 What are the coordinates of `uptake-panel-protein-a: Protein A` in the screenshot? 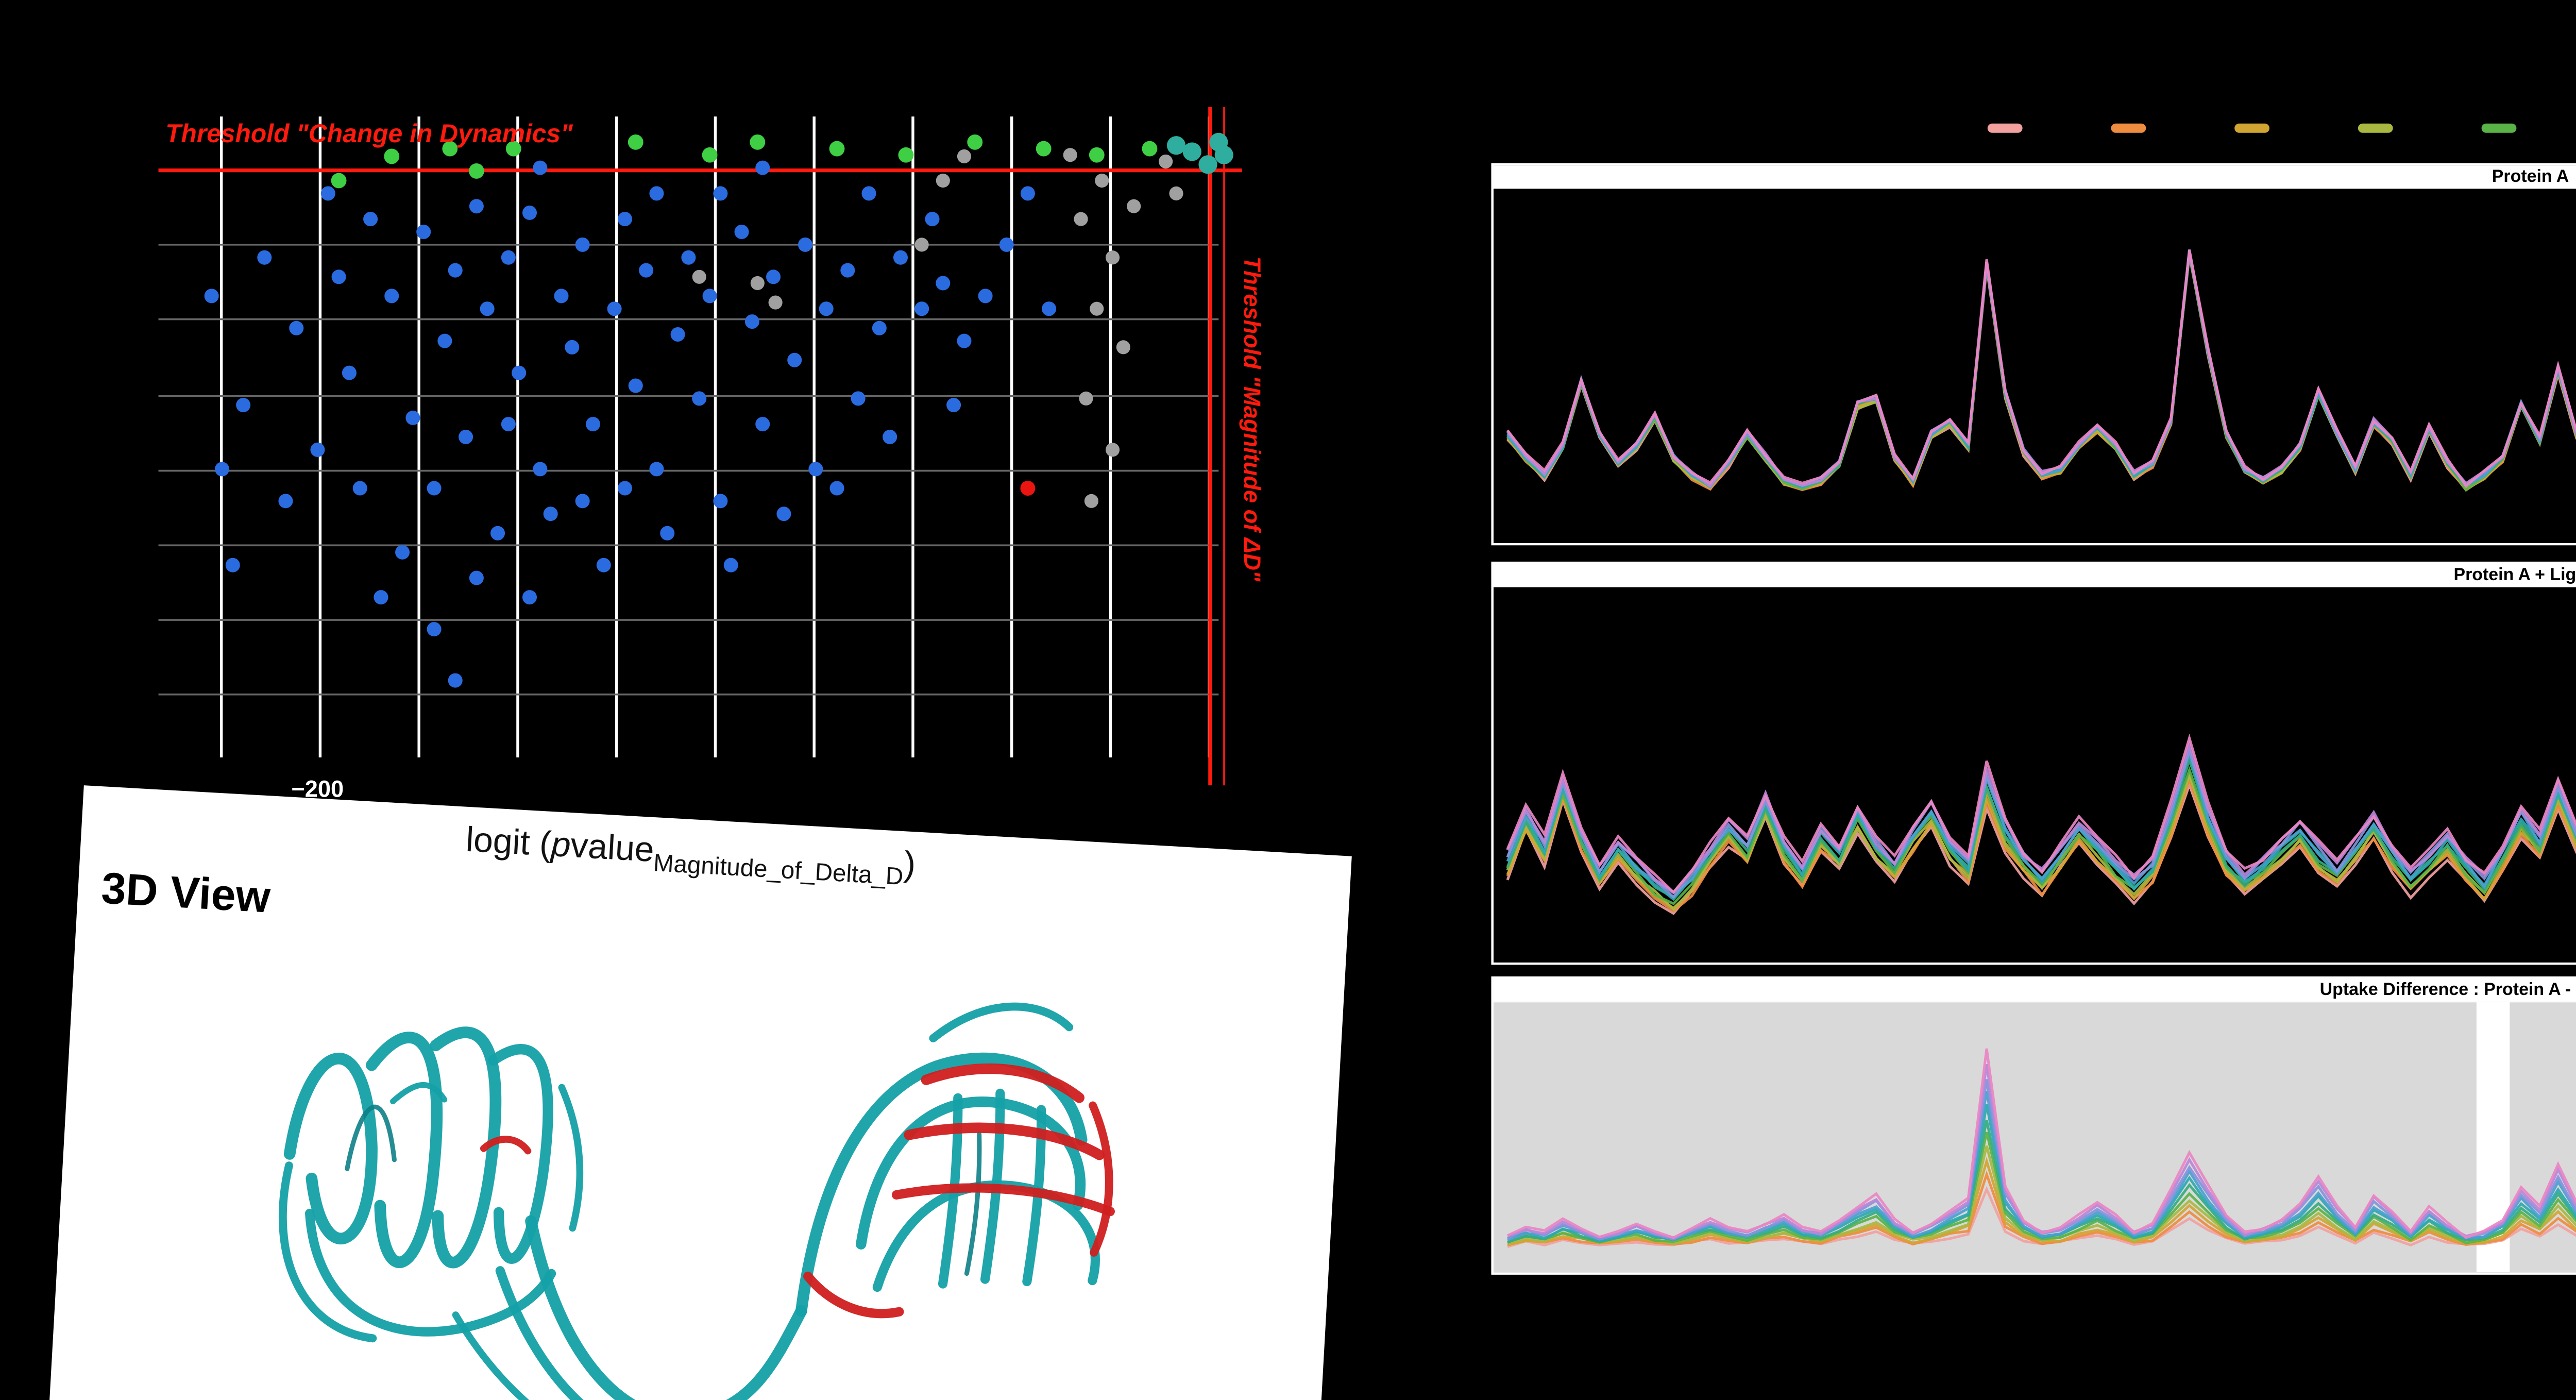 It's located at (2033, 354).